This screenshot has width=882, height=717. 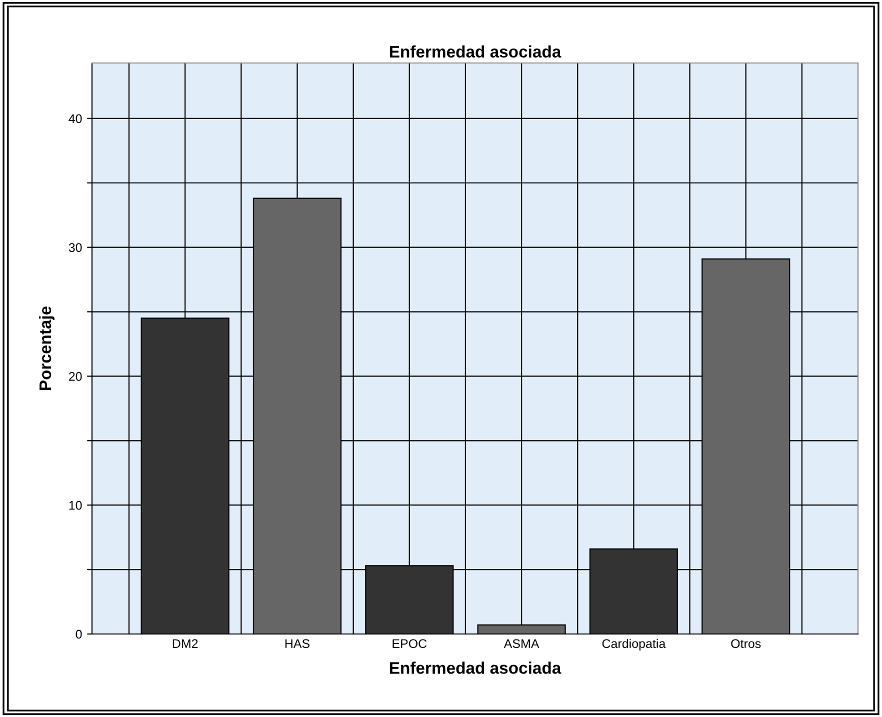 What do you see at coordinates (476, 668) in the screenshot?
I see `x-axis-title: Enfermedad asociada` at bounding box center [476, 668].